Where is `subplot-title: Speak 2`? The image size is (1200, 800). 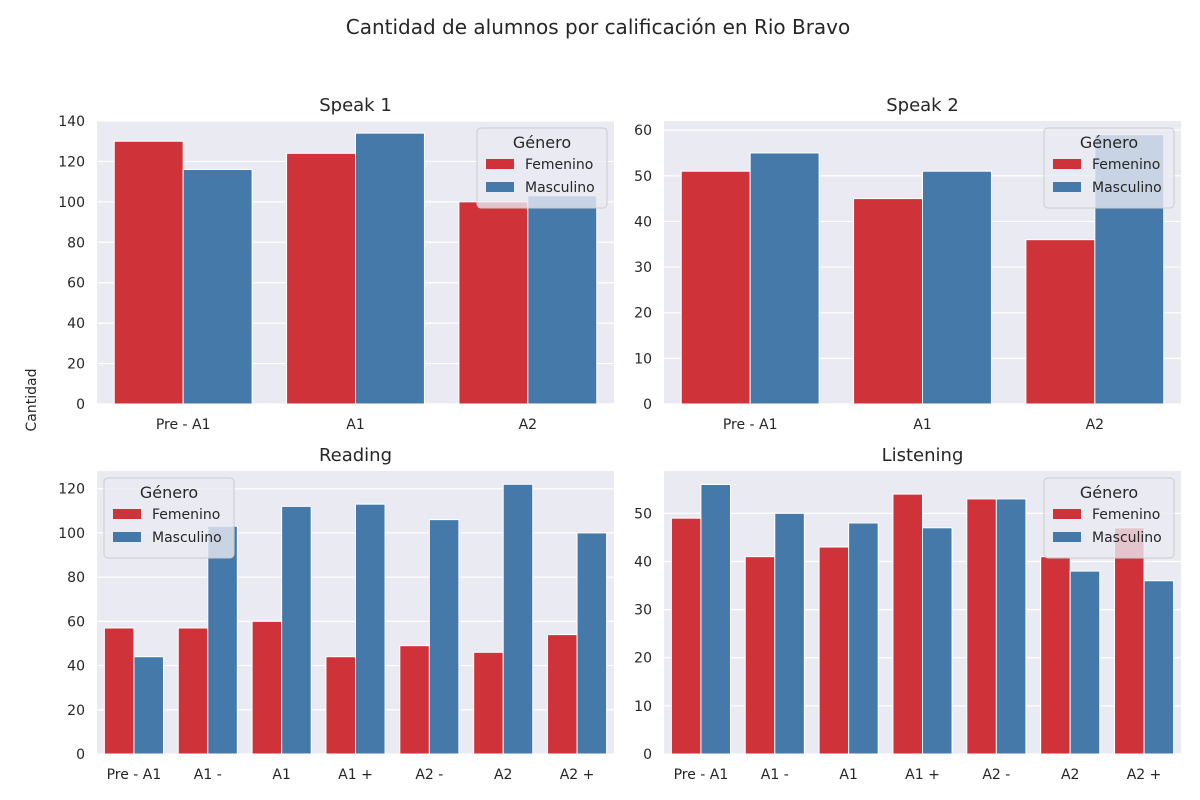 subplot-title: Speak 2 is located at coordinates (922, 105).